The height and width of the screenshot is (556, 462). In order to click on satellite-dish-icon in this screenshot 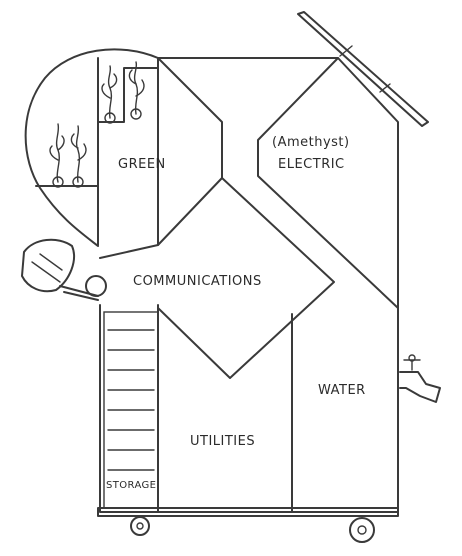, I will do `click(64, 269)`.